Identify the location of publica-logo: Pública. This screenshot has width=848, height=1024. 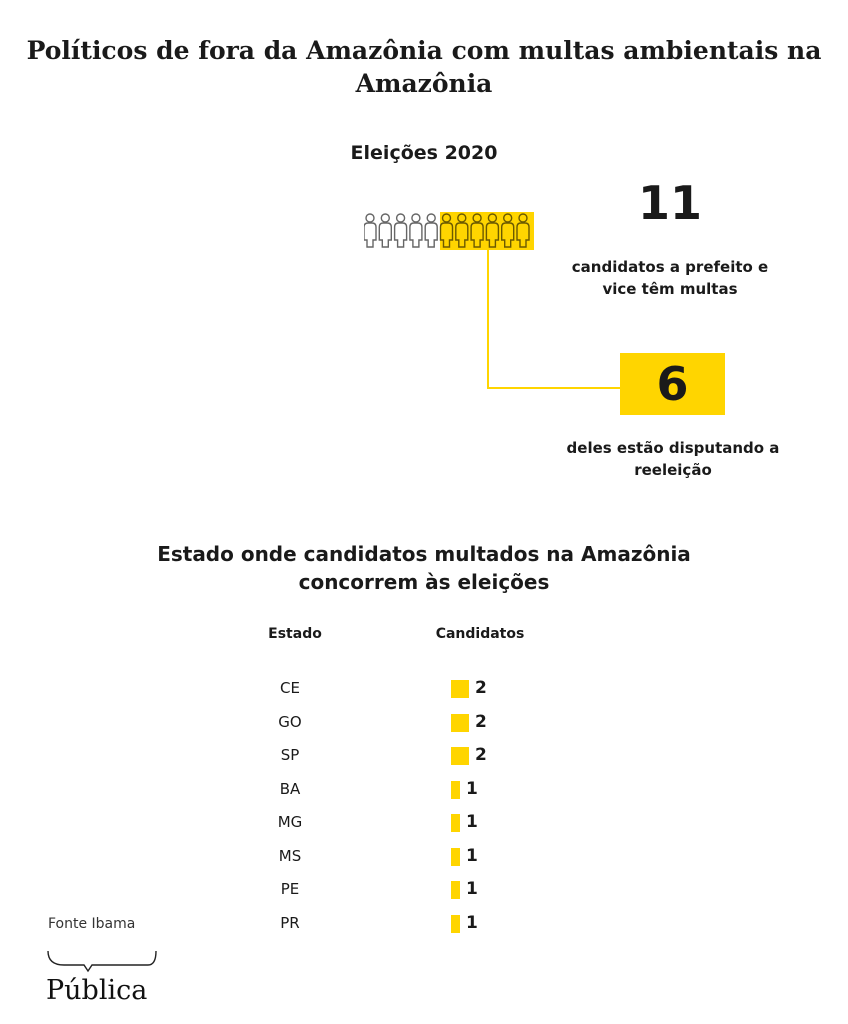
(101, 977).